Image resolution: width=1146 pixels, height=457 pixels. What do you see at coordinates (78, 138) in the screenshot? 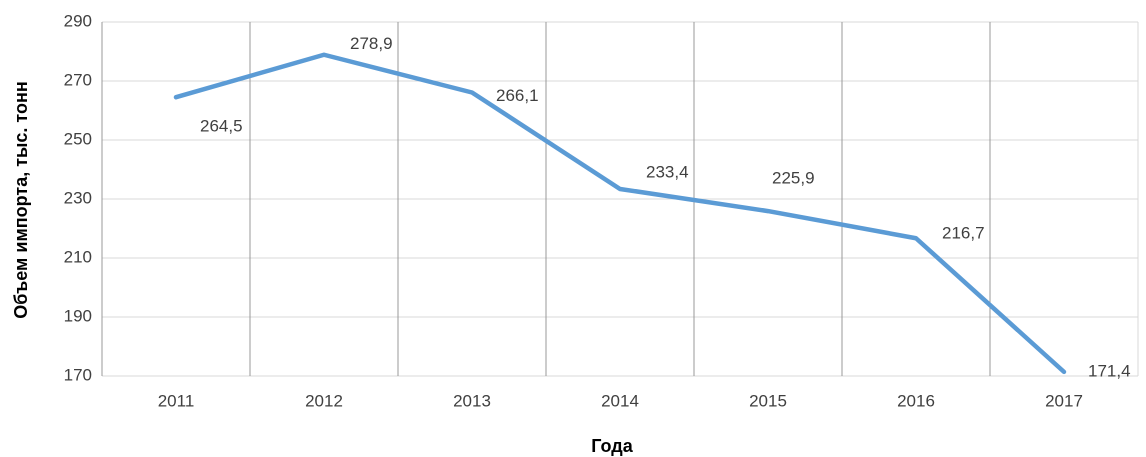
I see `y-tick-label: 250` at bounding box center [78, 138].